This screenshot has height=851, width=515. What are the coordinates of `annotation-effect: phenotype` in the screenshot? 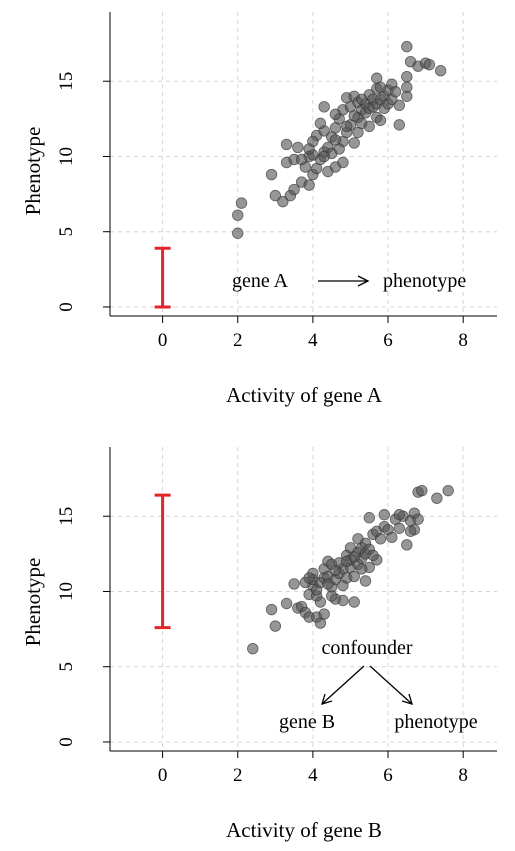 It's located at (424, 281).